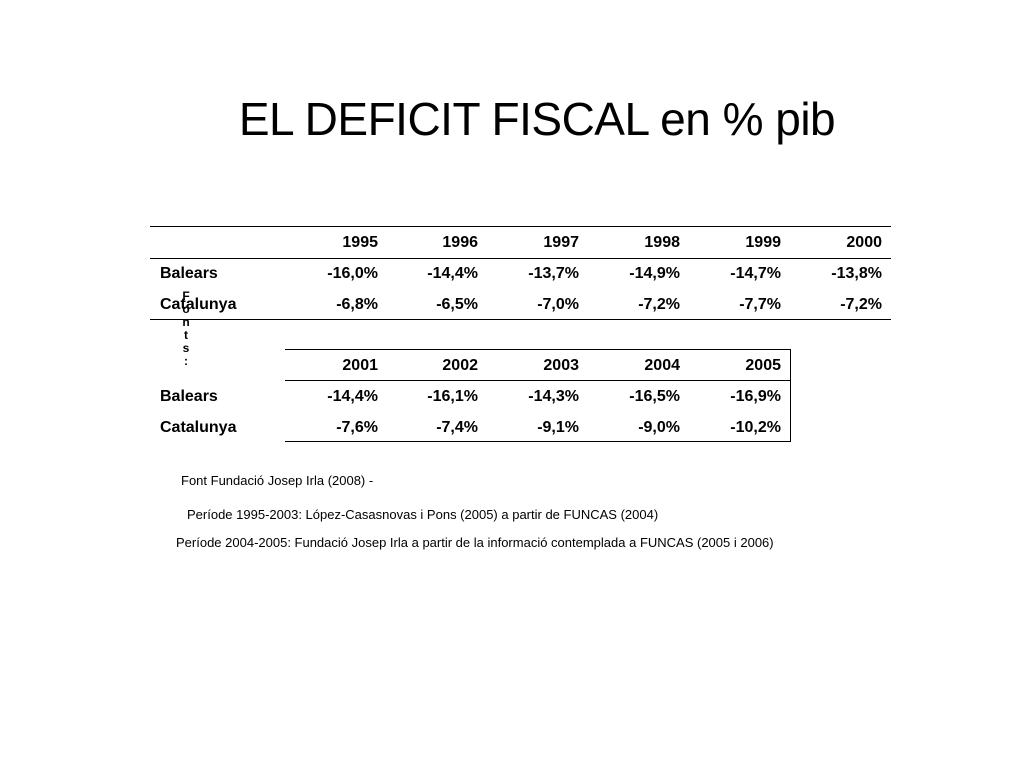 The width and height of the screenshot is (1024, 768). Describe the element at coordinates (520, 226) in the screenshot. I see `table1-top-rule` at that location.